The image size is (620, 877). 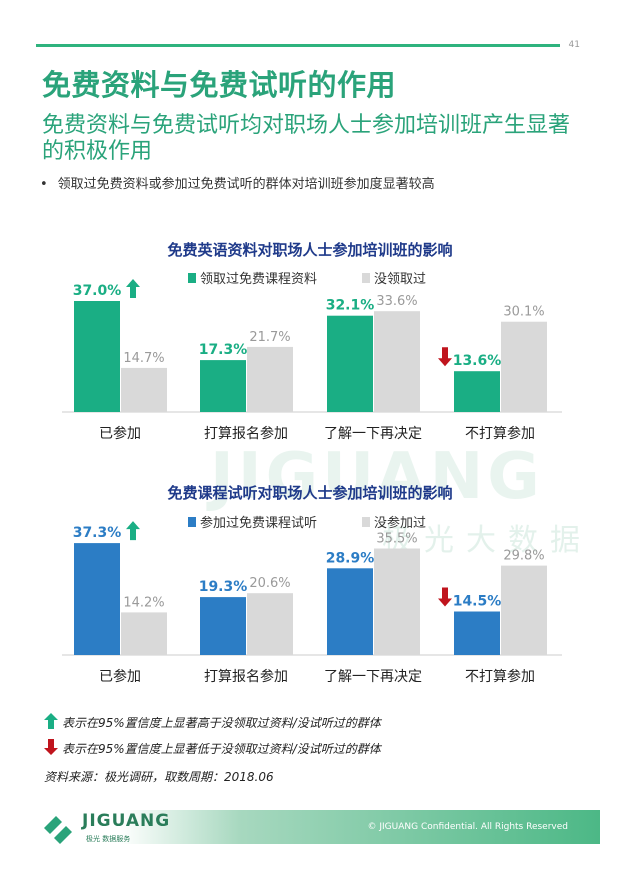 I want to click on chart-1-label-a-2: 17.3%, so click(x=223, y=350).